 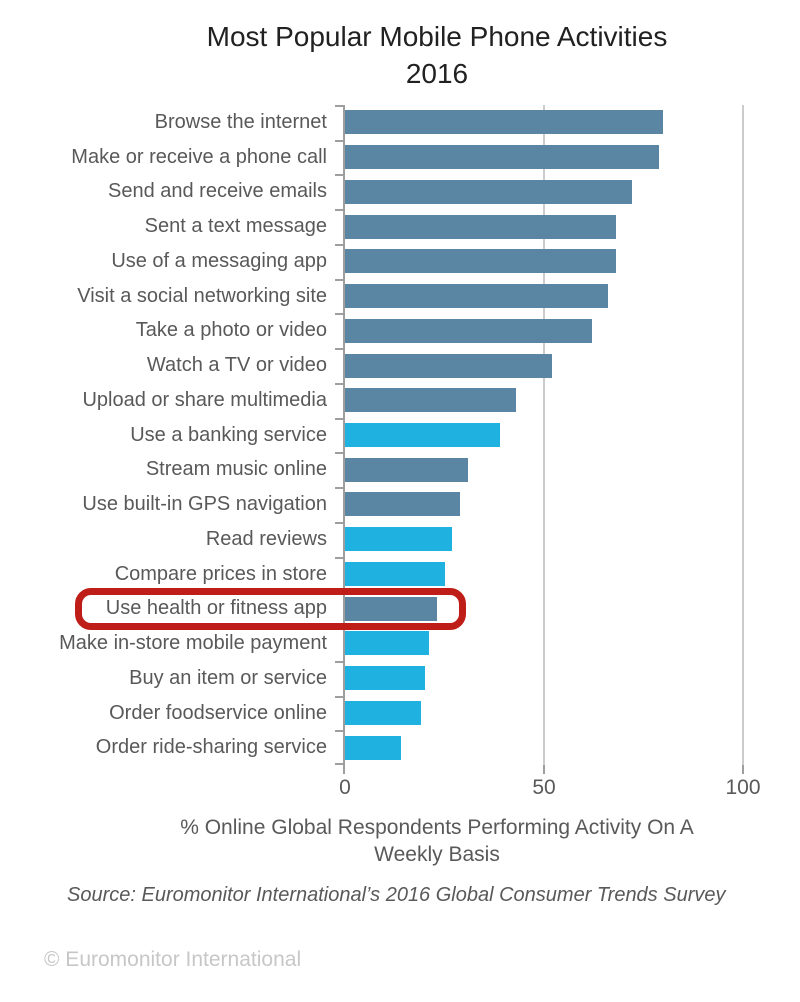 I want to click on category-label: Browse the internet, so click(x=240, y=122).